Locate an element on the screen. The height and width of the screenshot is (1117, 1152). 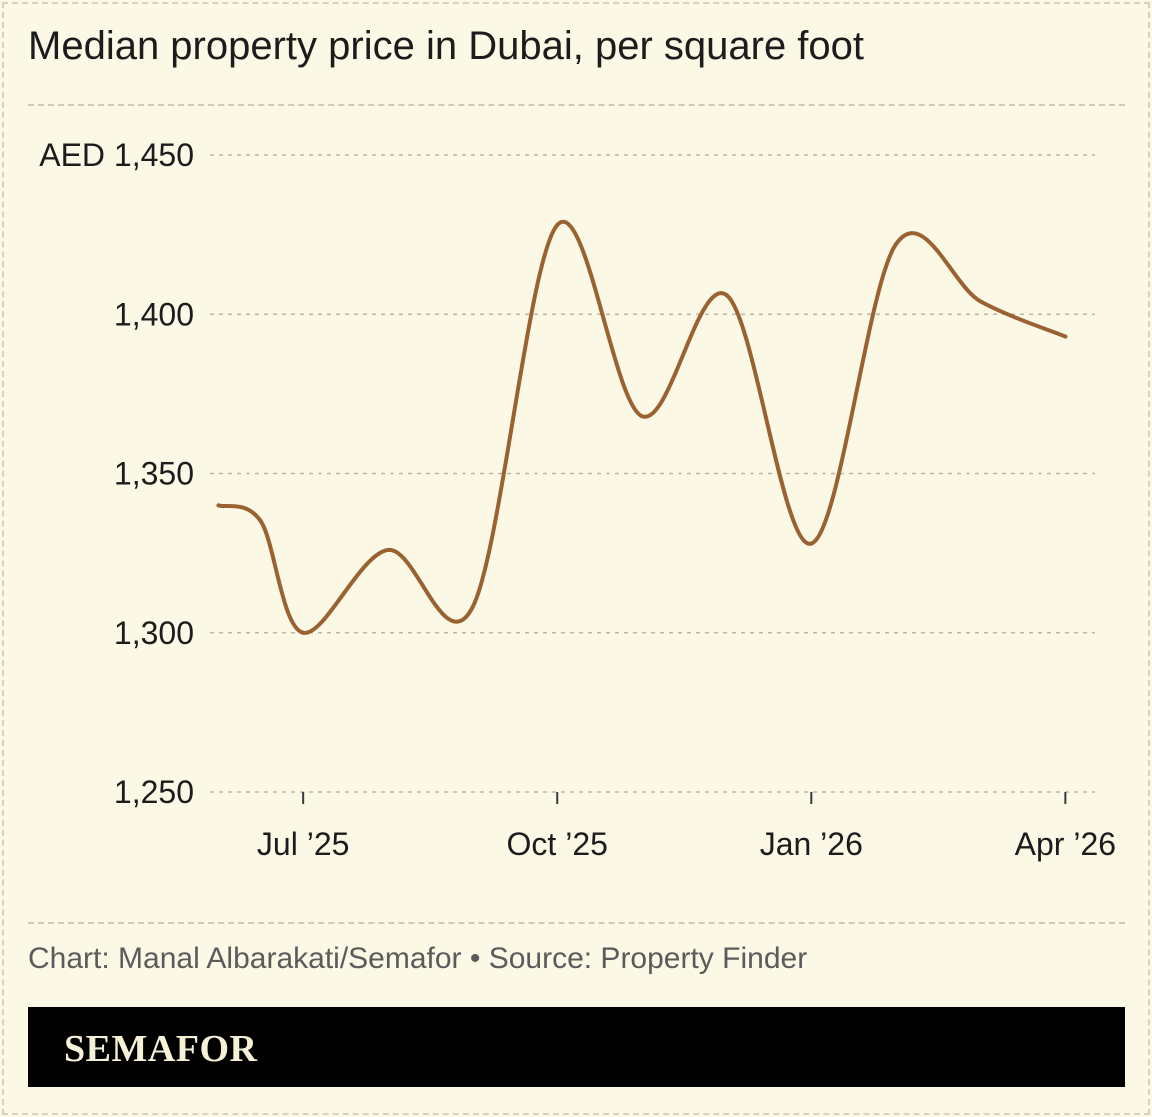
footer-divider is located at coordinates (576, 923).